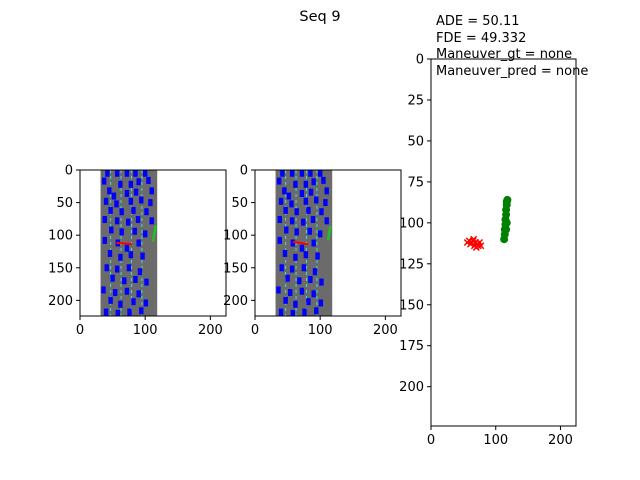  I want to click on maneuver-gt-label: Maneuver_gt = none, so click(504, 54).